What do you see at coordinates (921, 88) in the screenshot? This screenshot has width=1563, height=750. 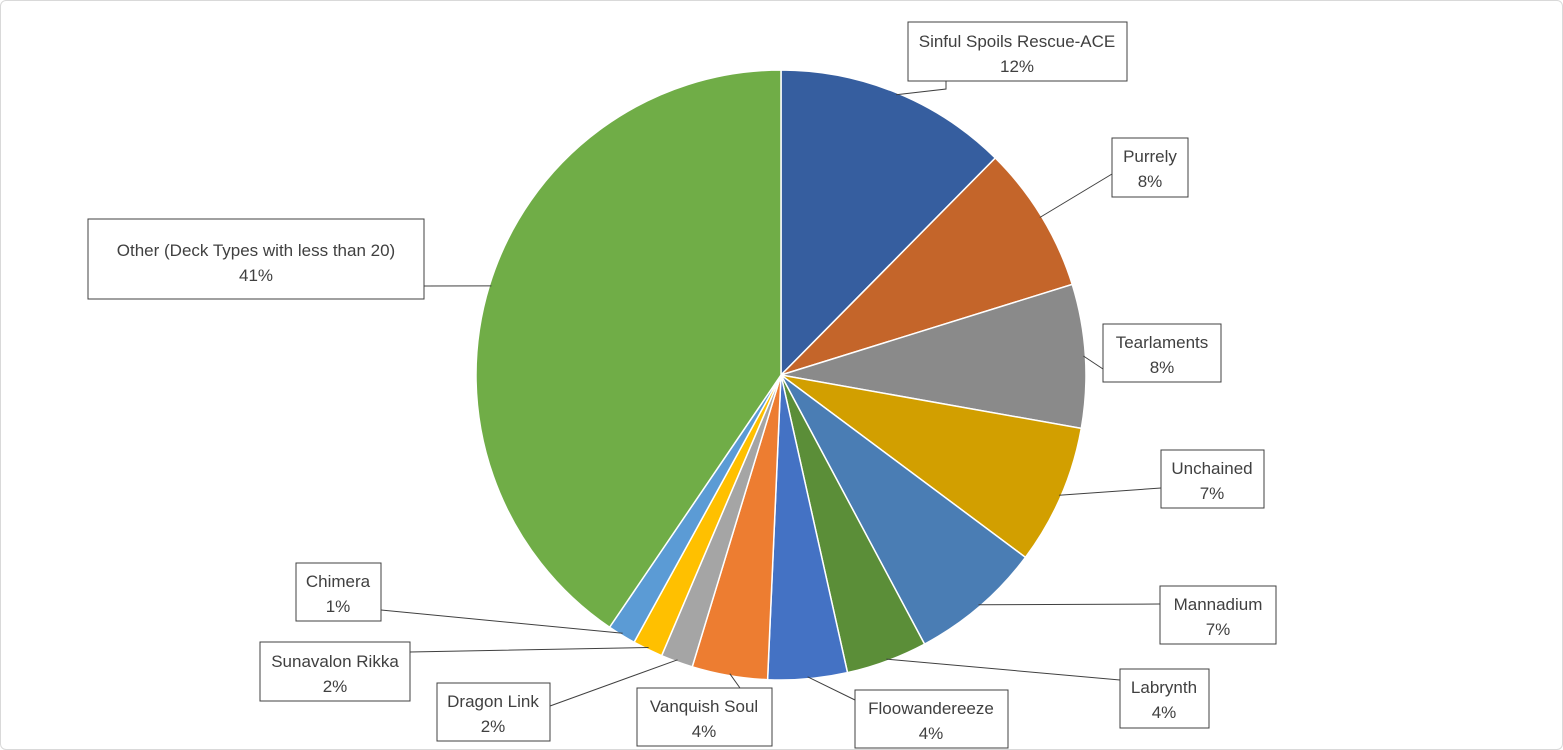 I see `leader-line-sinful-spoils-rescue-ace` at bounding box center [921, 88].